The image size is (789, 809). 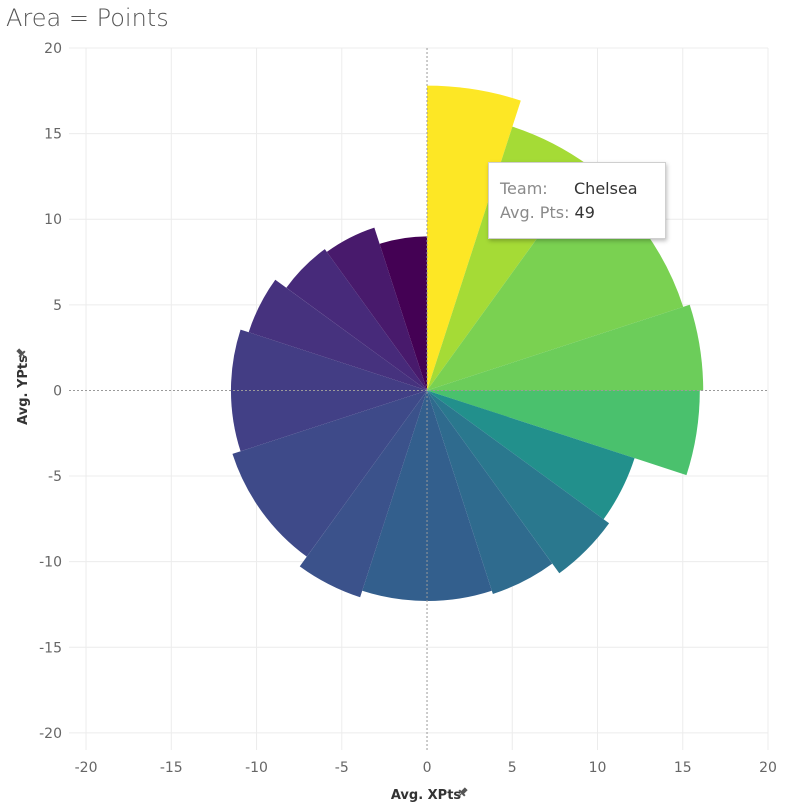 What do you see at coordinates (57, 391) in the screenshot?
I see `y-tick-label: 0` at bounding box center [57, 391].